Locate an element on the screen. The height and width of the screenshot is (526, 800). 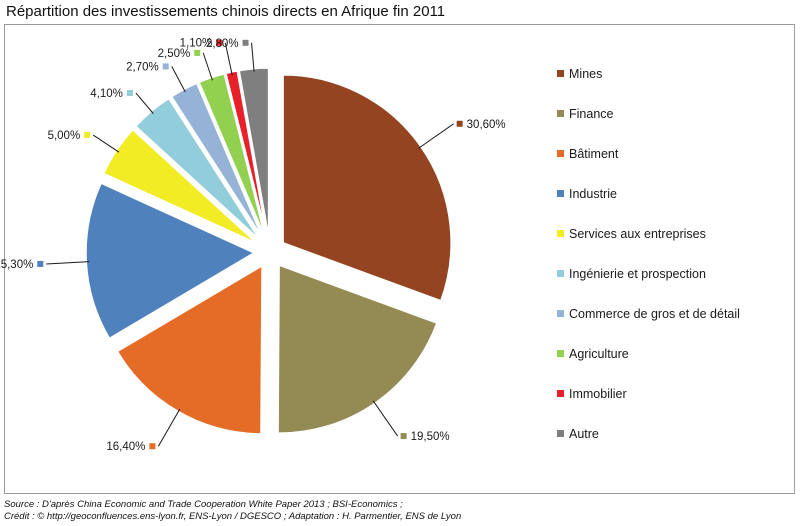
leader-line-immobilier is located at coordinates (228, 59).